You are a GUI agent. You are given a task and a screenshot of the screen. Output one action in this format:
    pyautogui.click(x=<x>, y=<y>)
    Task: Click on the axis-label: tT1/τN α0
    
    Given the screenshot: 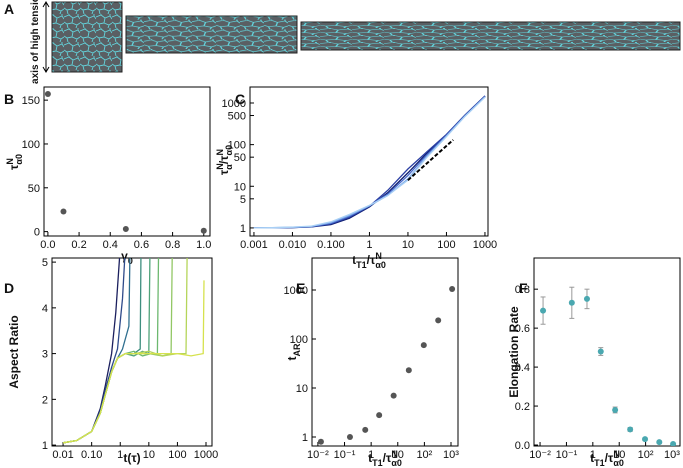 What is the action you would take?
    pyautogui.click(x=385, y=458)
    